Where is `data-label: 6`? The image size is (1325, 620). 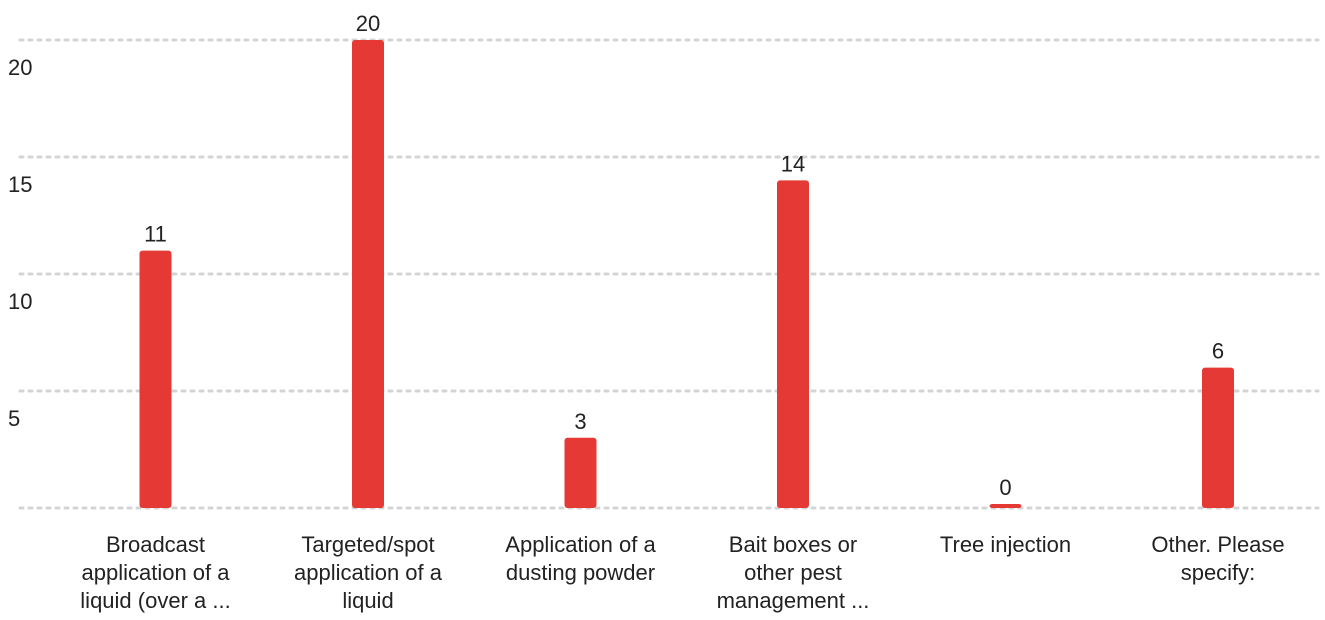 data-label: 6 is located at coordinates (1218, 351).